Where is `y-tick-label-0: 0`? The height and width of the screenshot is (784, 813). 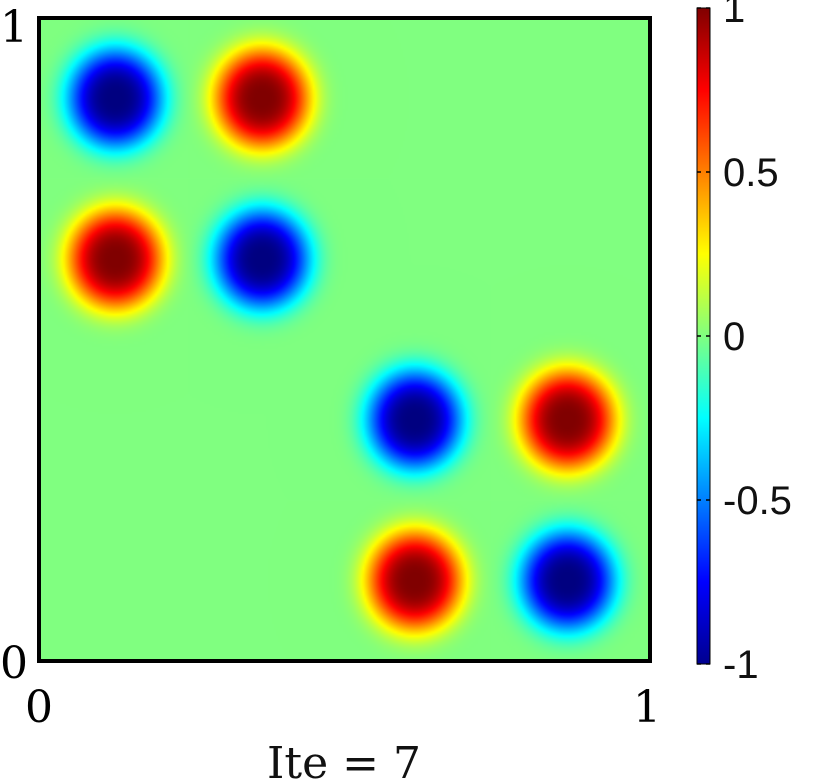
y-tick-label-0: 0 is located at coordinates (14, 663).